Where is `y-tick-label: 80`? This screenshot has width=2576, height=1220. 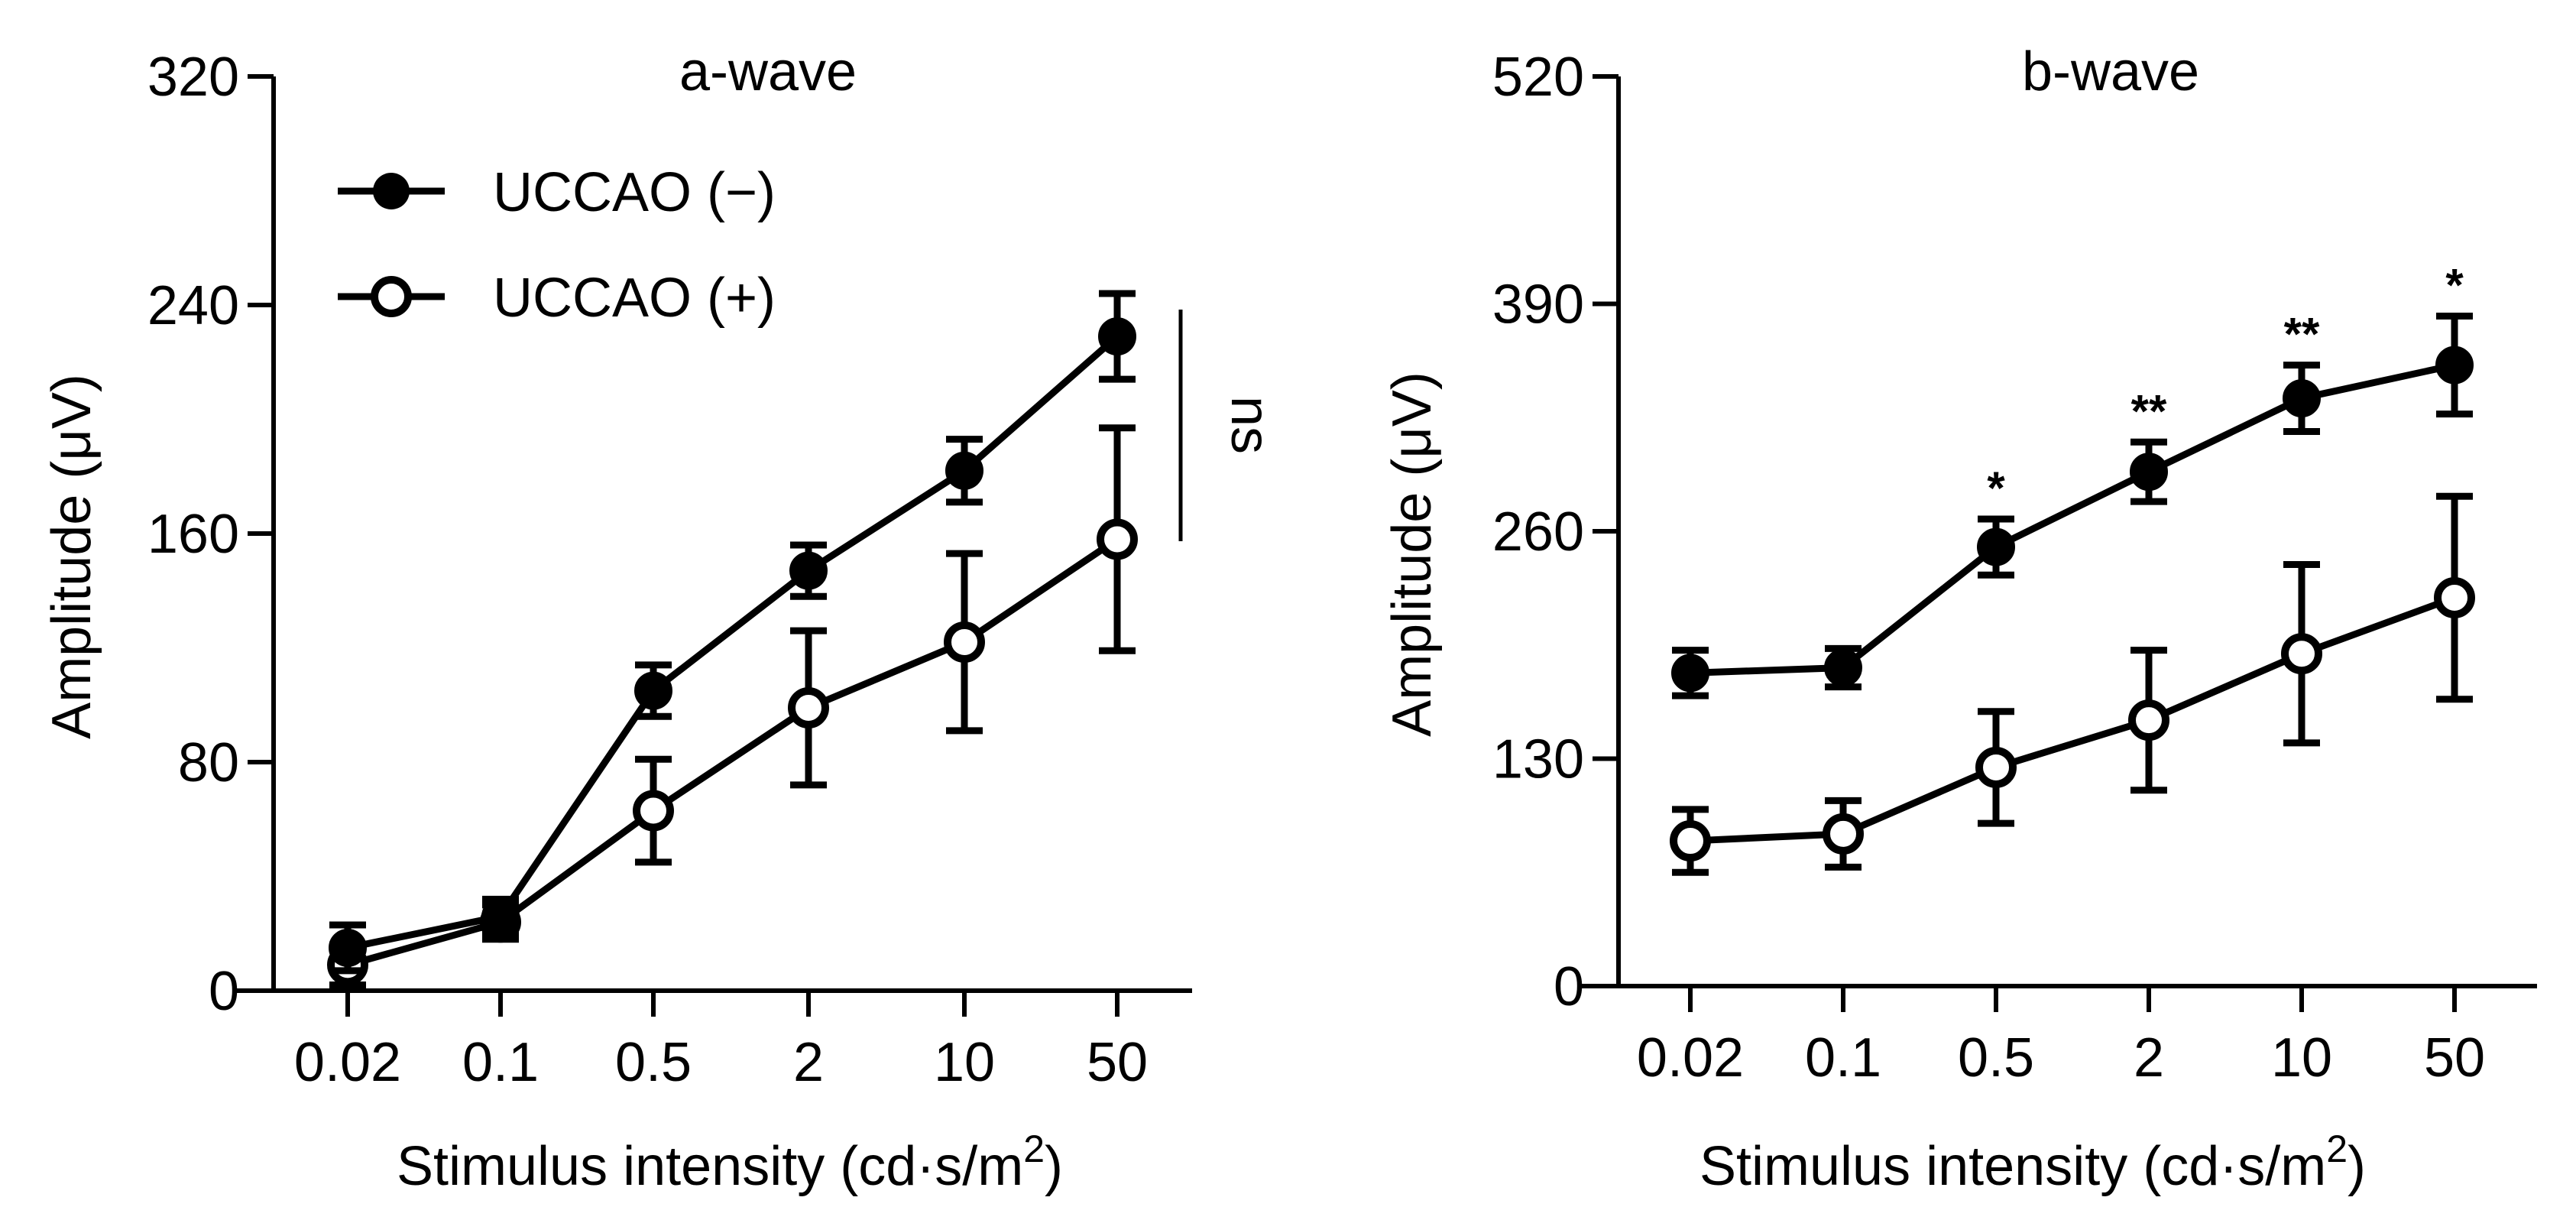
y-tick-label: 80 is located at coordinates (209, 762).